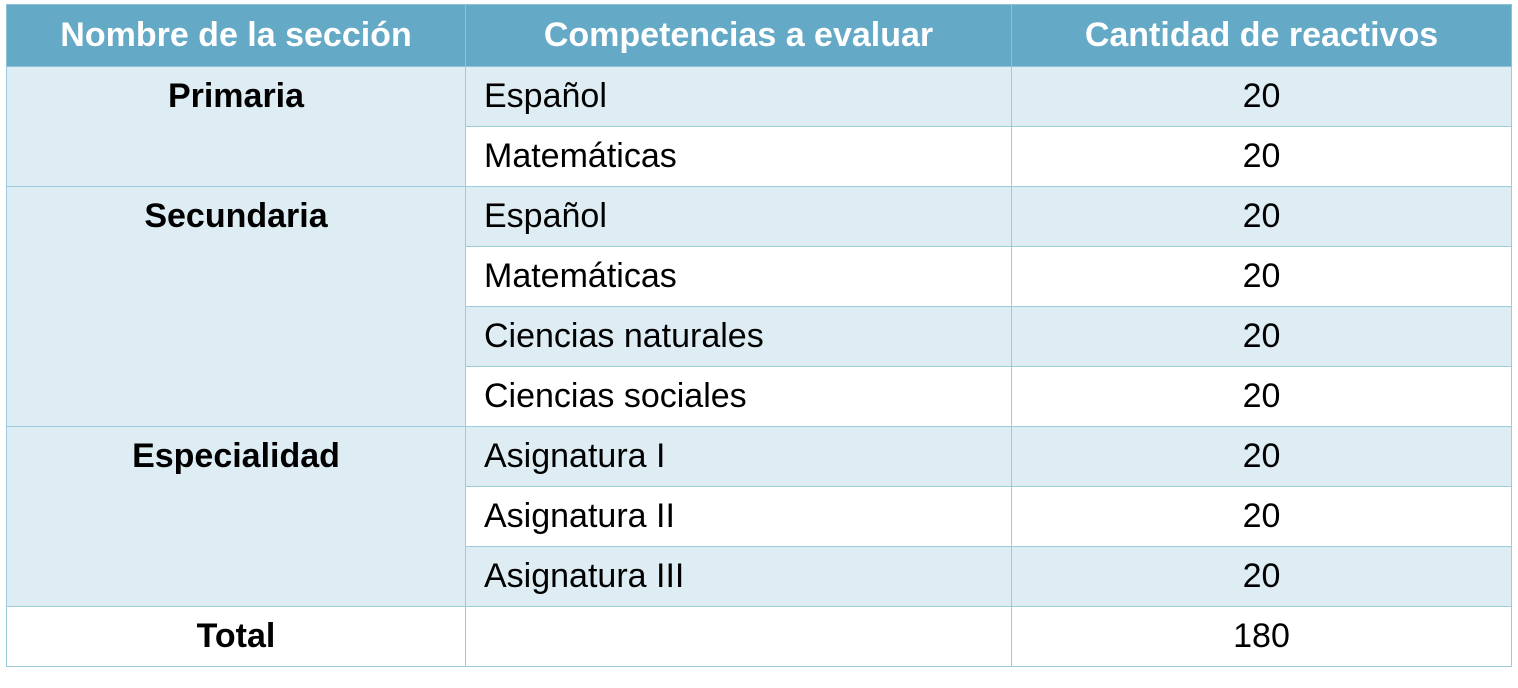  I want to click on header-item-count: Cantidad de reactivos, so click(1261, 35).